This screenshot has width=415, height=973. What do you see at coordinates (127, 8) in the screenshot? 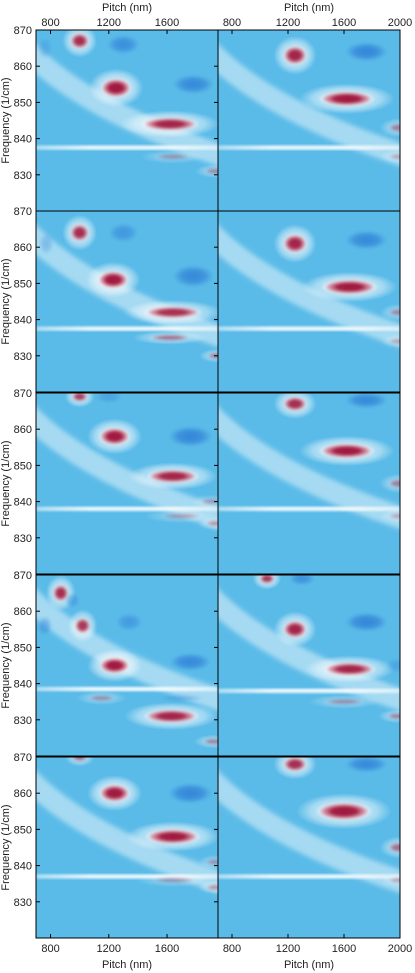
I see `x-axis-label-top: Pitch (nm)` at bounding box center [127, 8].